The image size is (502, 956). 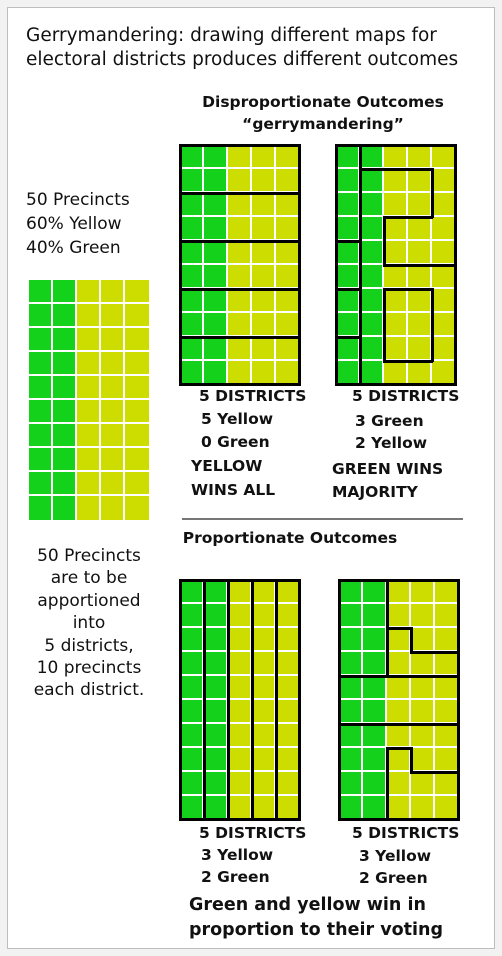 I want to click on legend-line-precincts: 50 Precincts, so click(x=78, y=200).